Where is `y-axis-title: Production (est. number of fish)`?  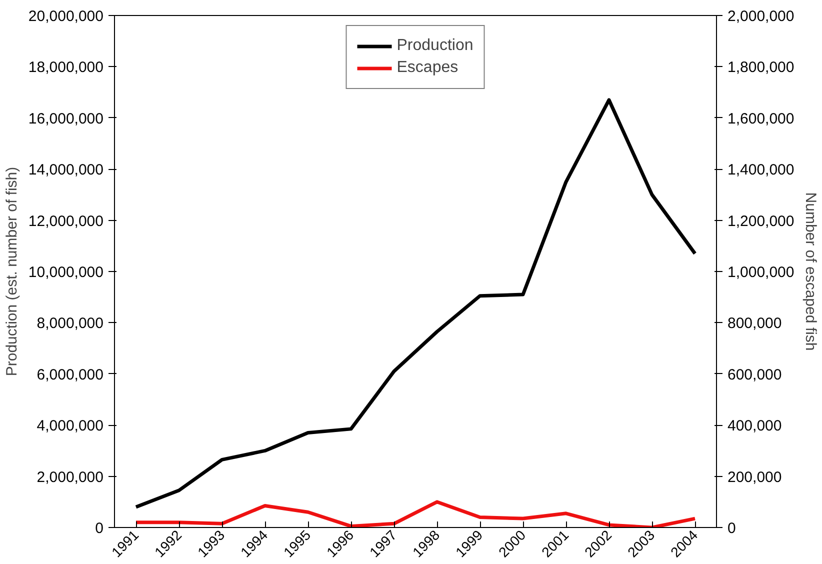 y-axis-title: Production (est. number of fish) is located at coordinates (11, 271).